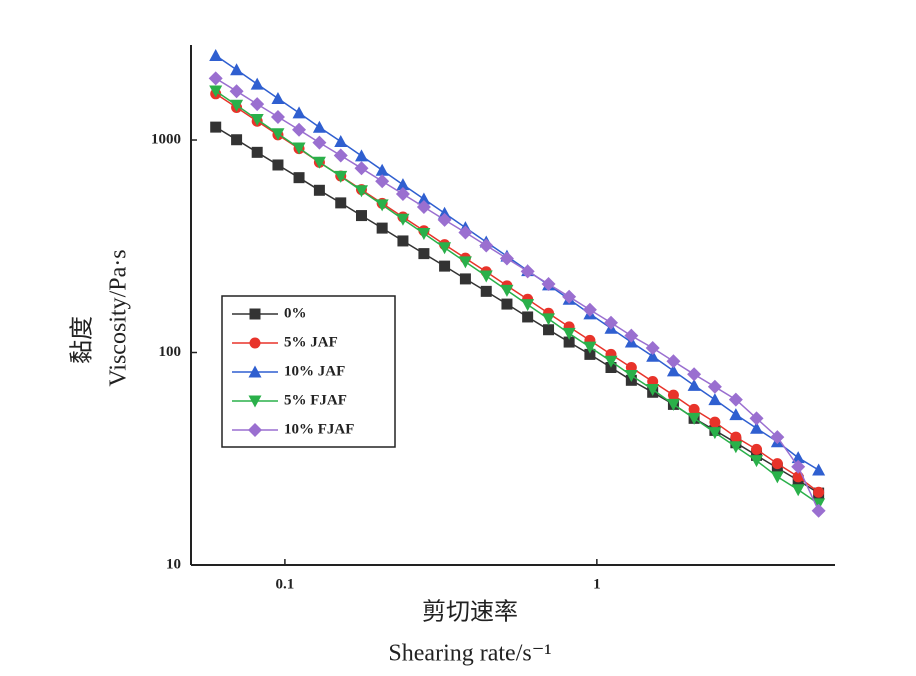 This screenshot has height=676, width=916. What do you see at coordinates (166, 139) in the screenshot?
I see `y-tick-label: 1000` at bounding box center [166, 139].